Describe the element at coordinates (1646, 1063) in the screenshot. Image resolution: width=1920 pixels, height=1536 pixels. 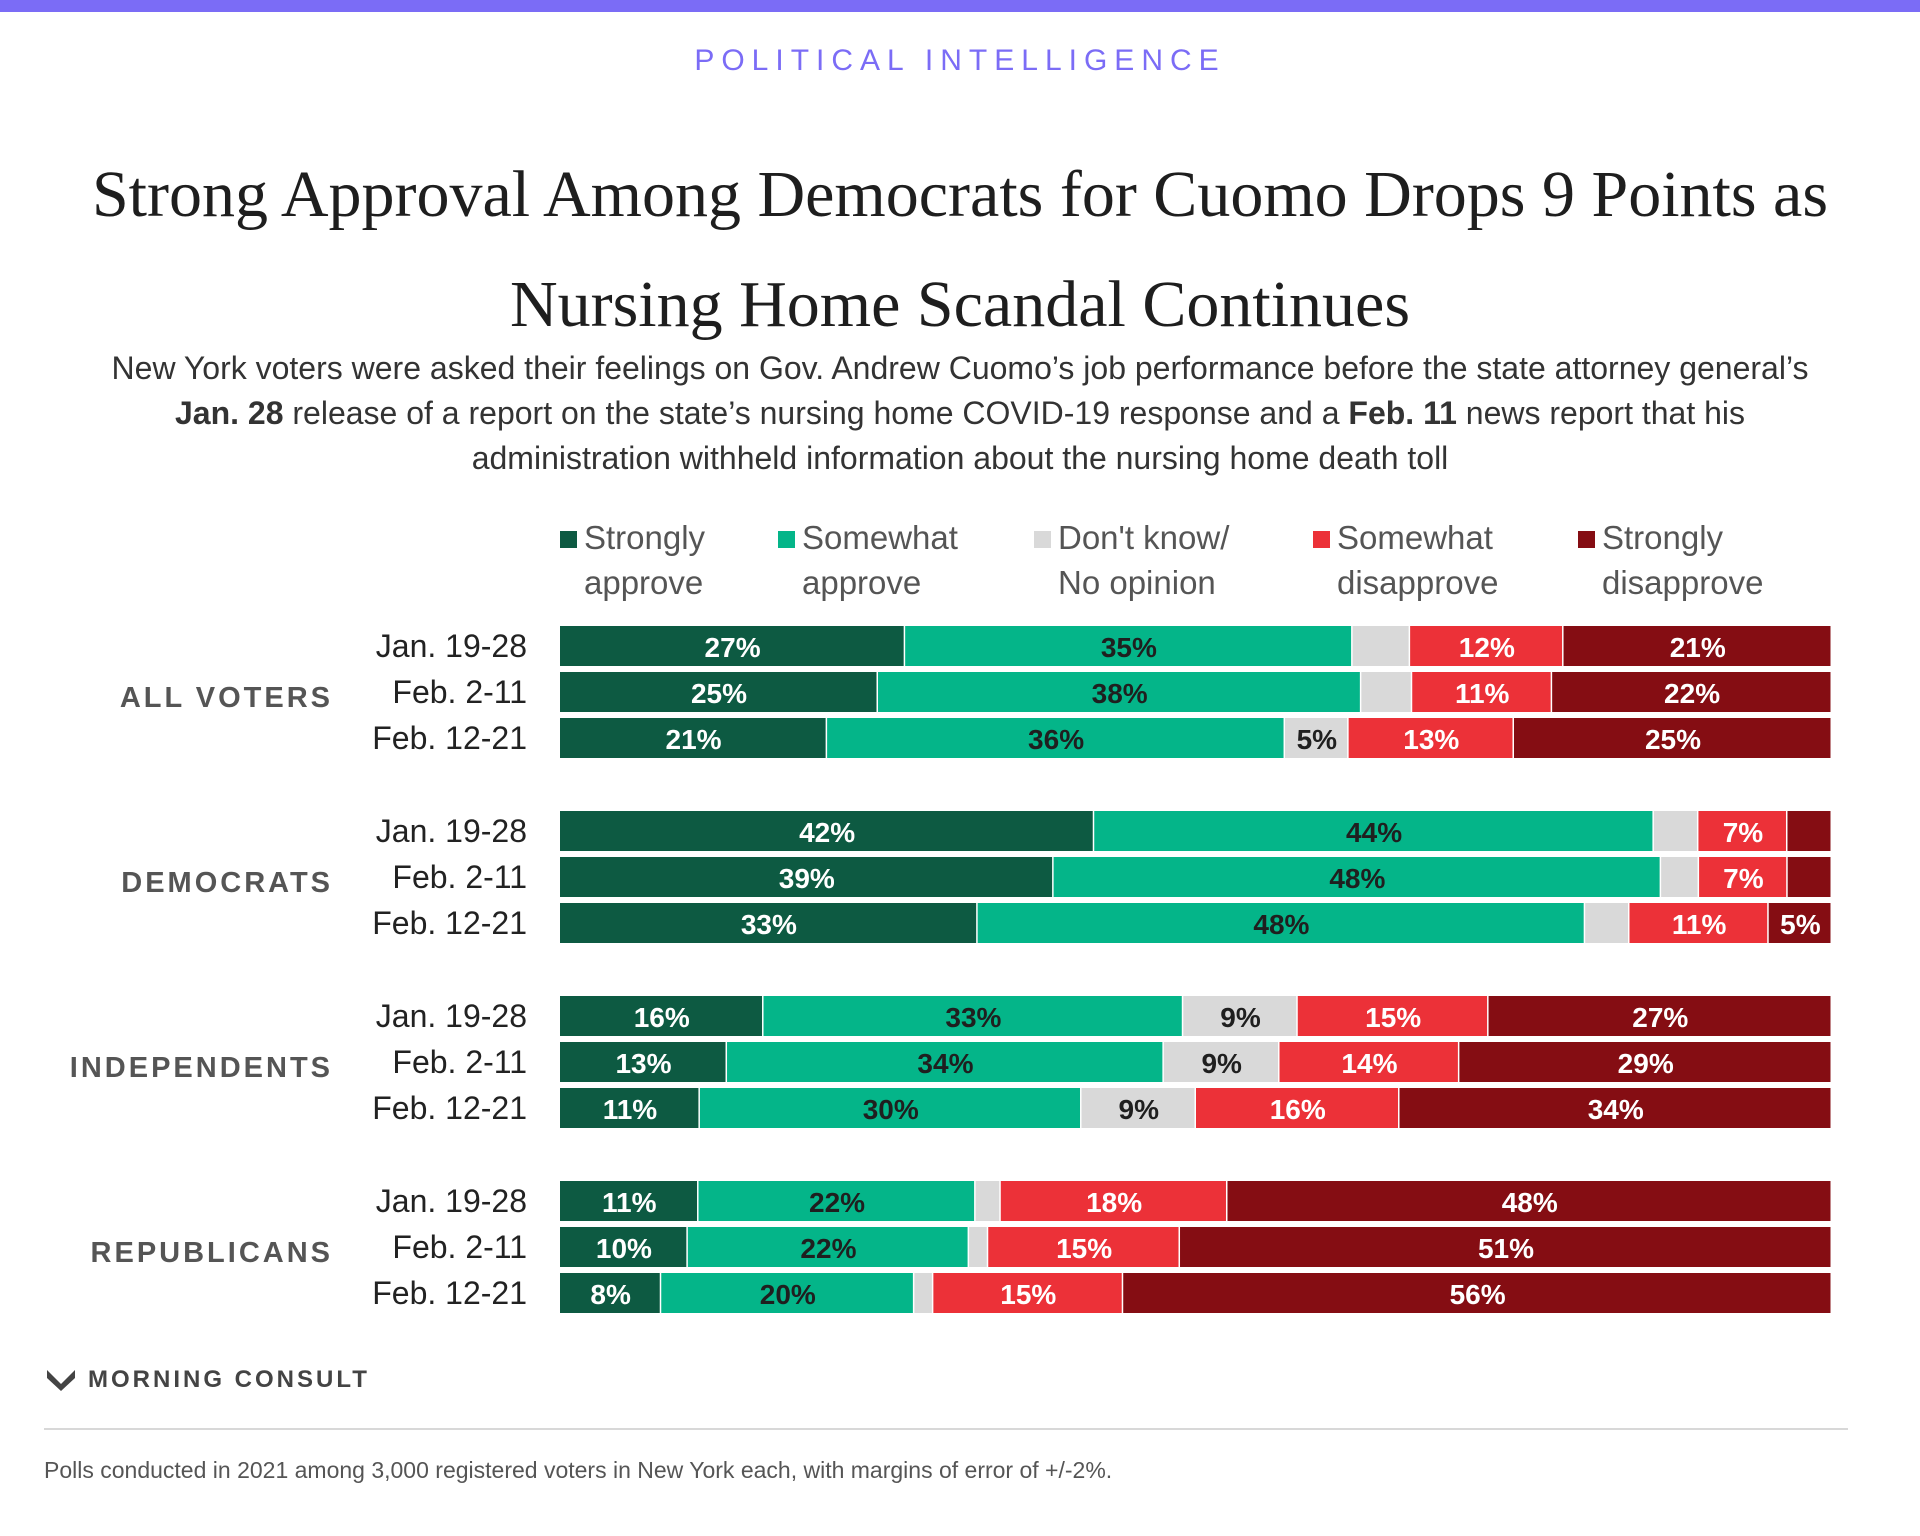
I see `data-label: 29%` at that location.